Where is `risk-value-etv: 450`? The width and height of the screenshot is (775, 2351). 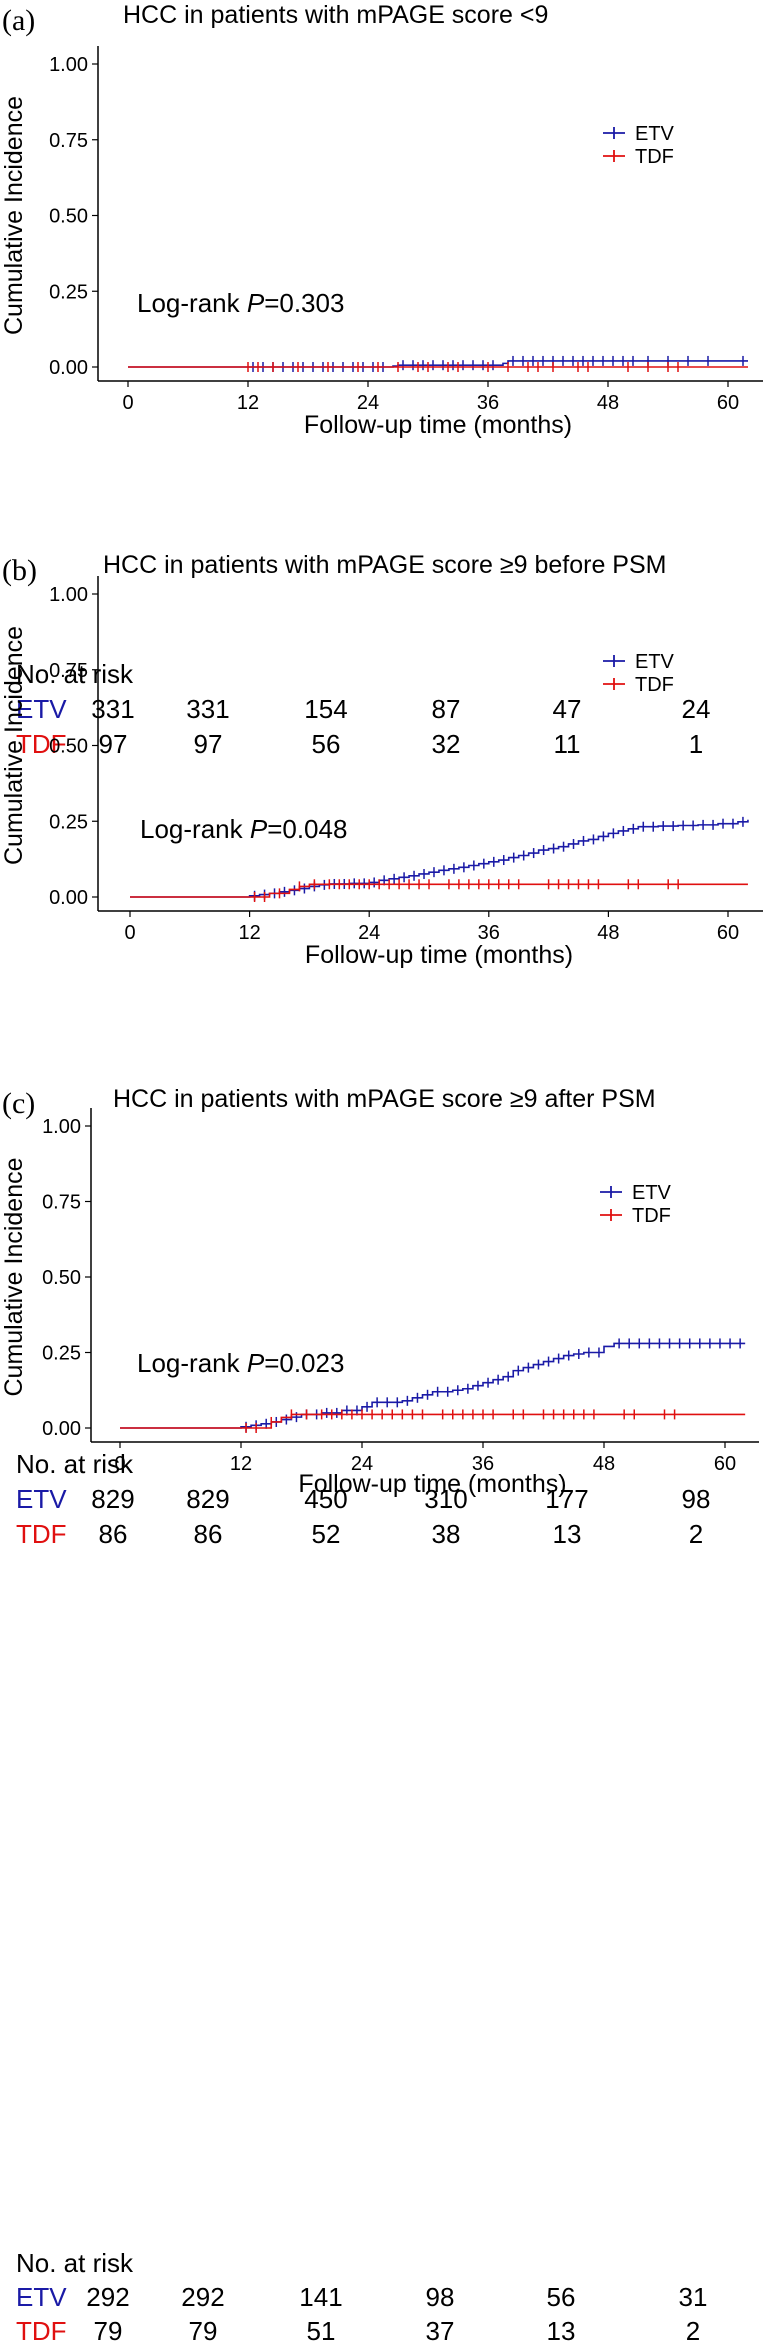 risk-value-etv: 450 is located at coordinates (325, 1499).